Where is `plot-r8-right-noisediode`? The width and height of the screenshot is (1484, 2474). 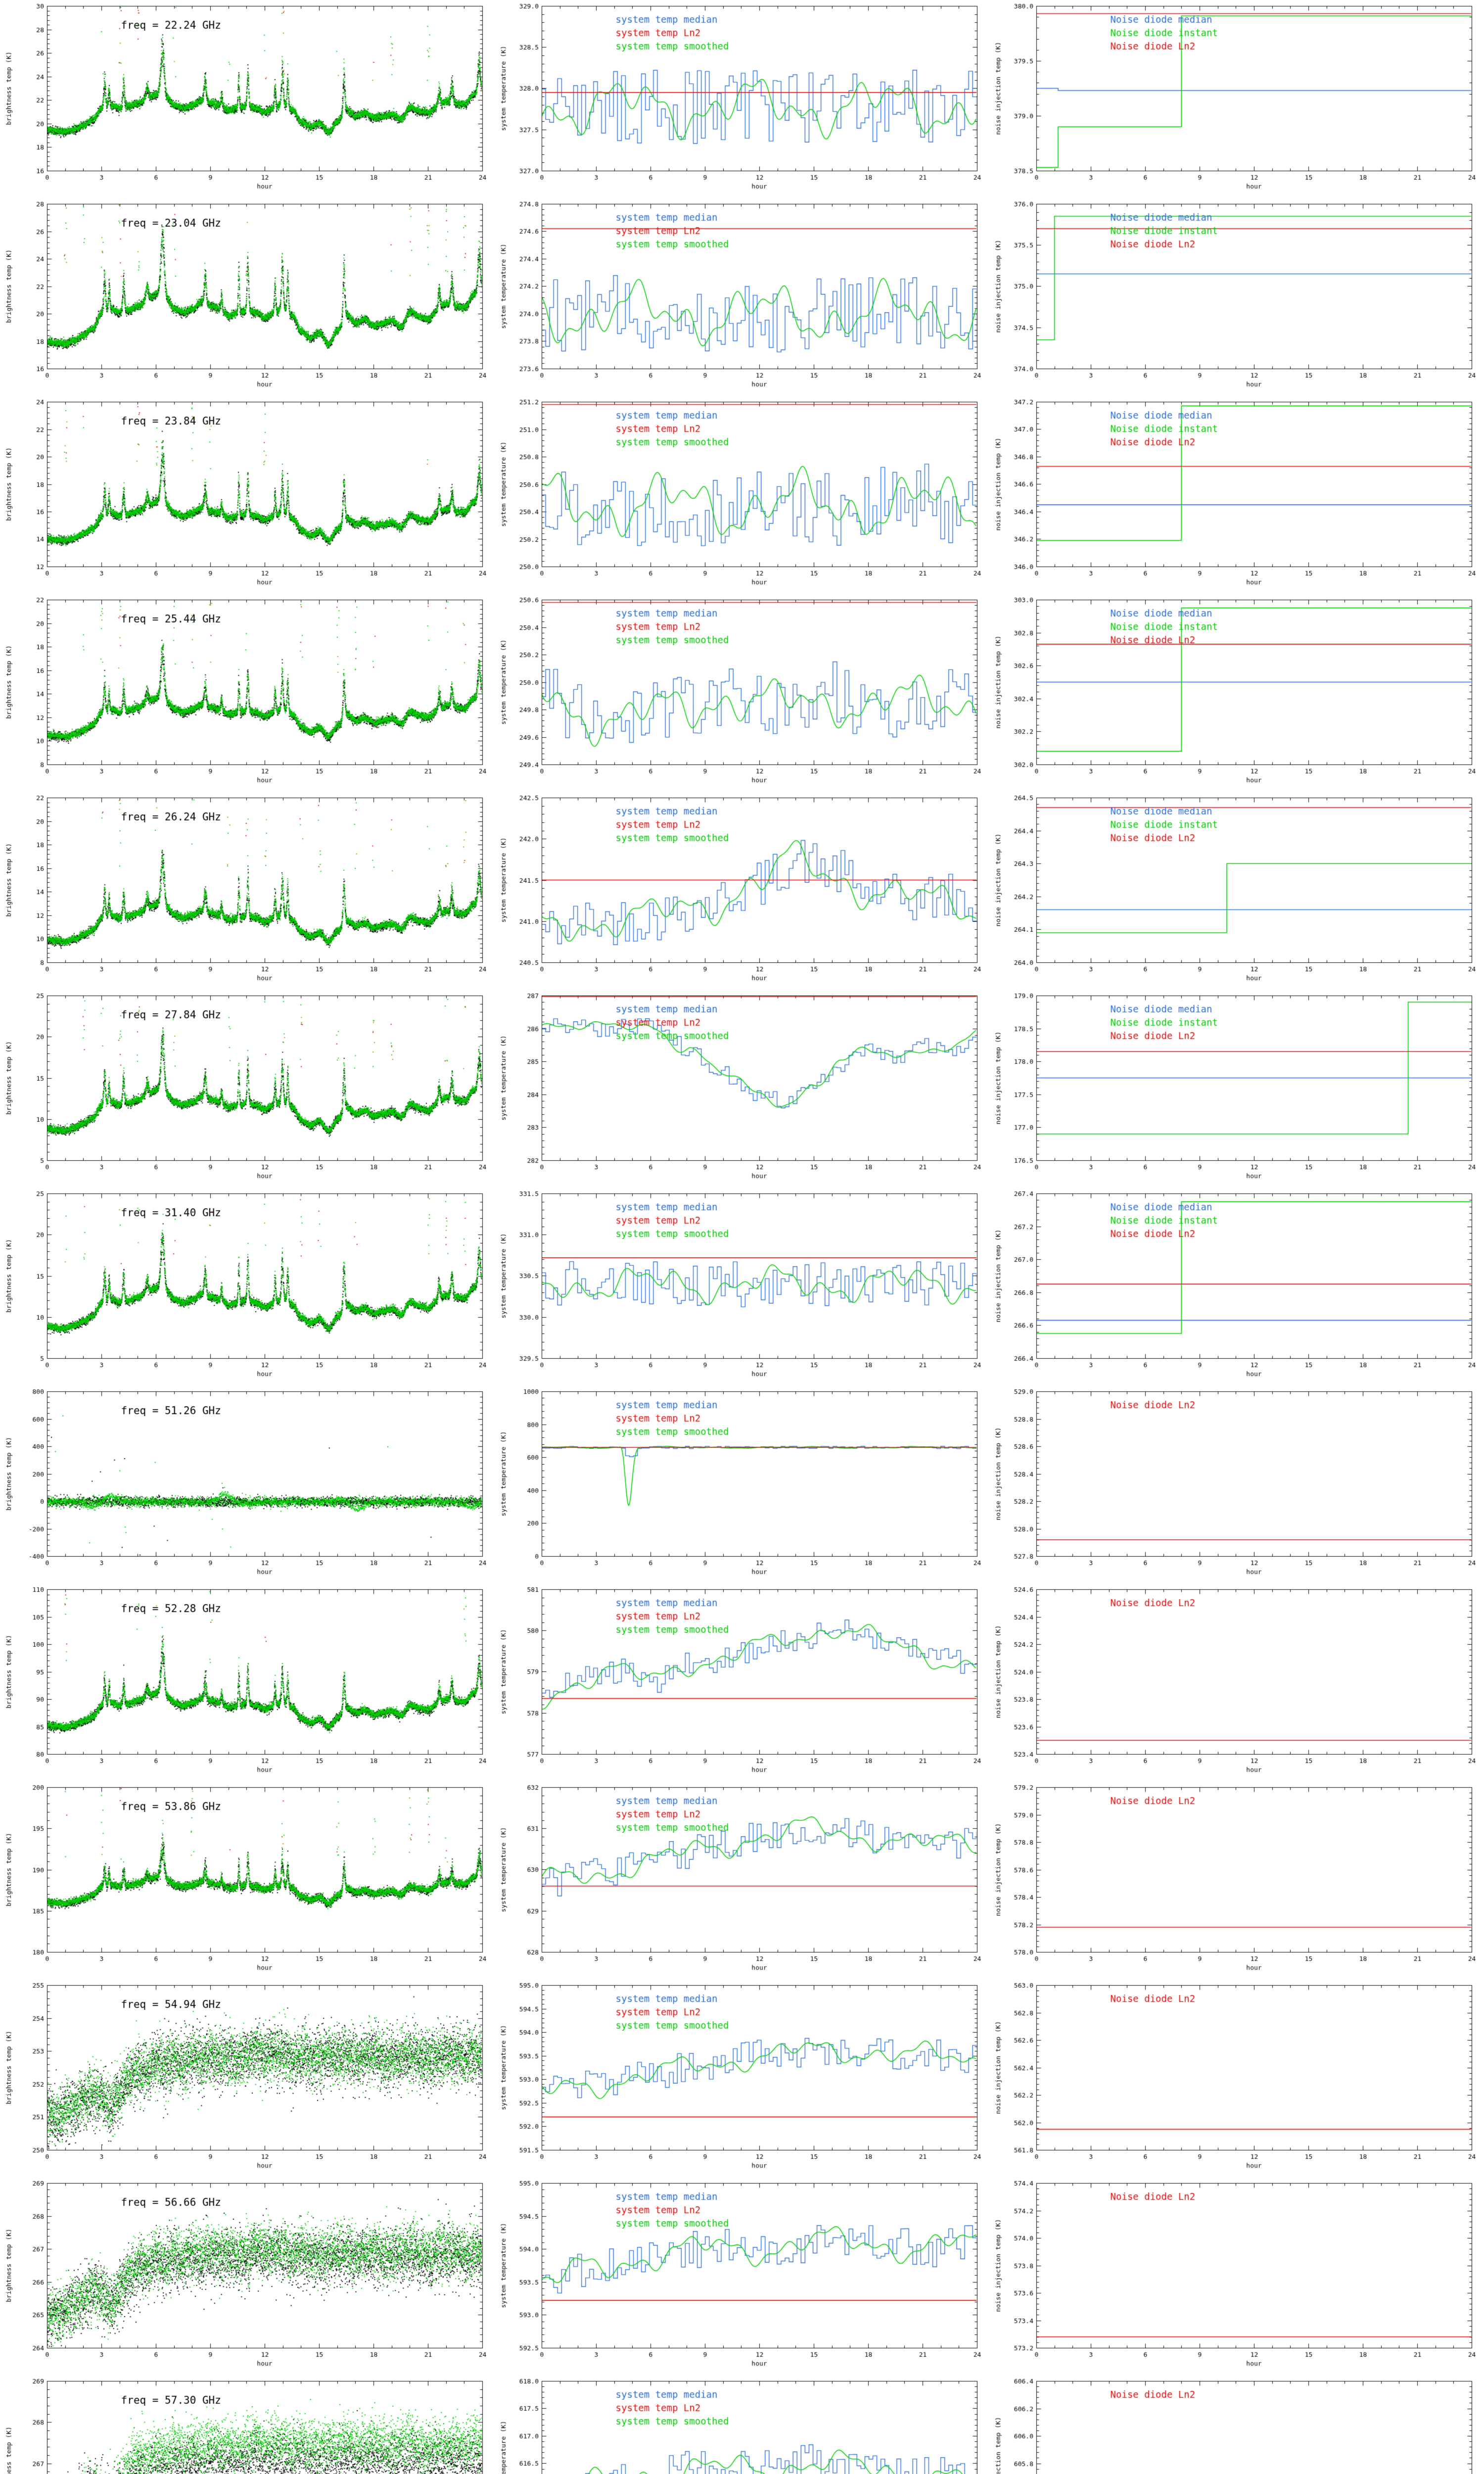 plot-r8-right-noisediode is located at coordinates (1236, 1484).